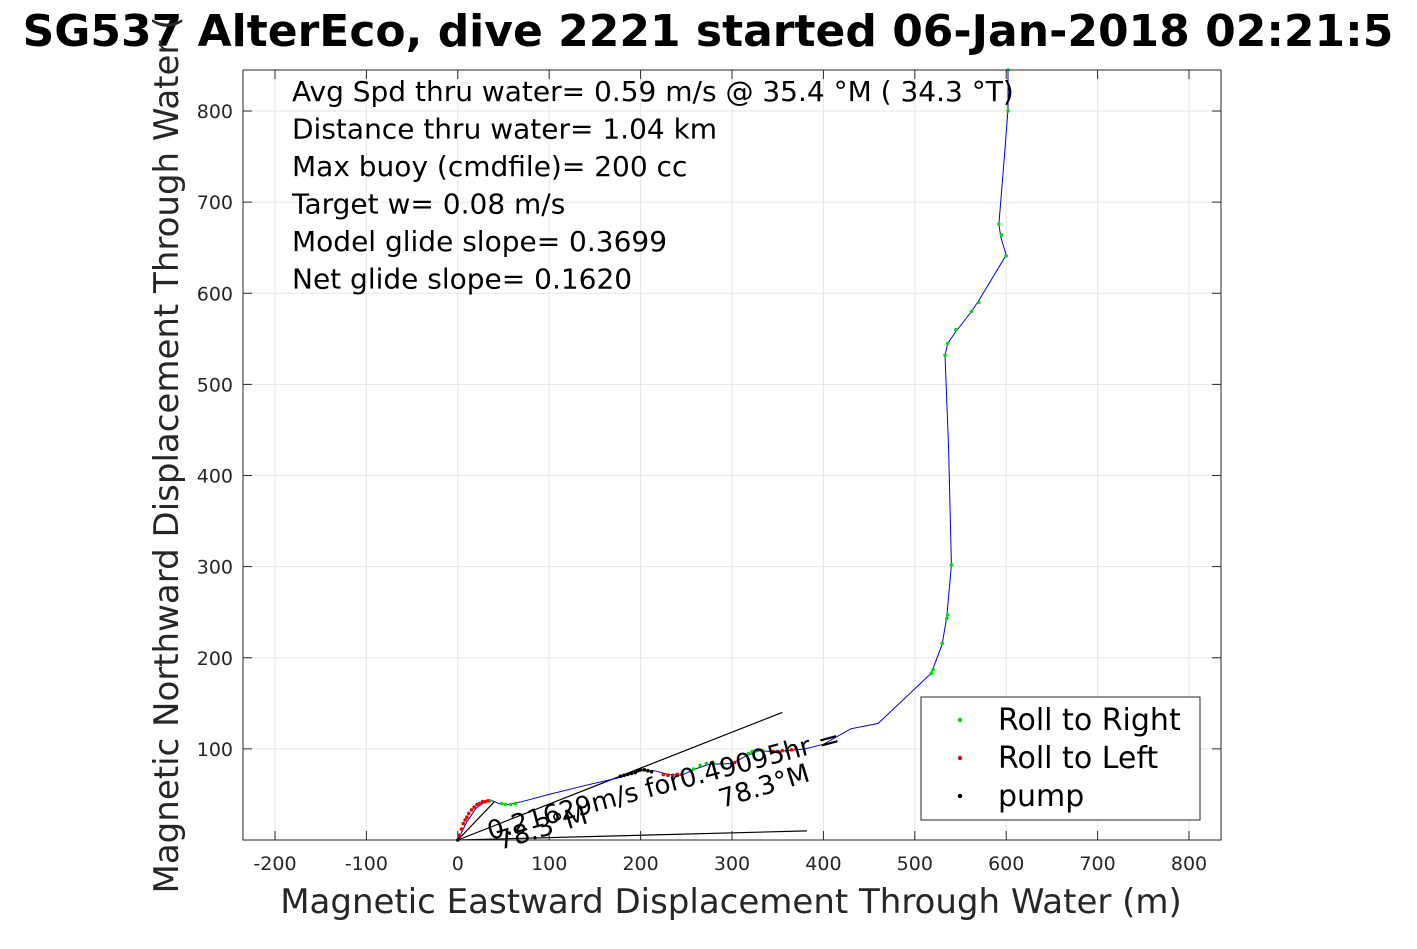 The width and height of the screenshot is (1417, 949). Describe the element at coordinates (504, 129) in the screenshot. I see `annotation-line: Distance thru water= 1.04 km` at that location.